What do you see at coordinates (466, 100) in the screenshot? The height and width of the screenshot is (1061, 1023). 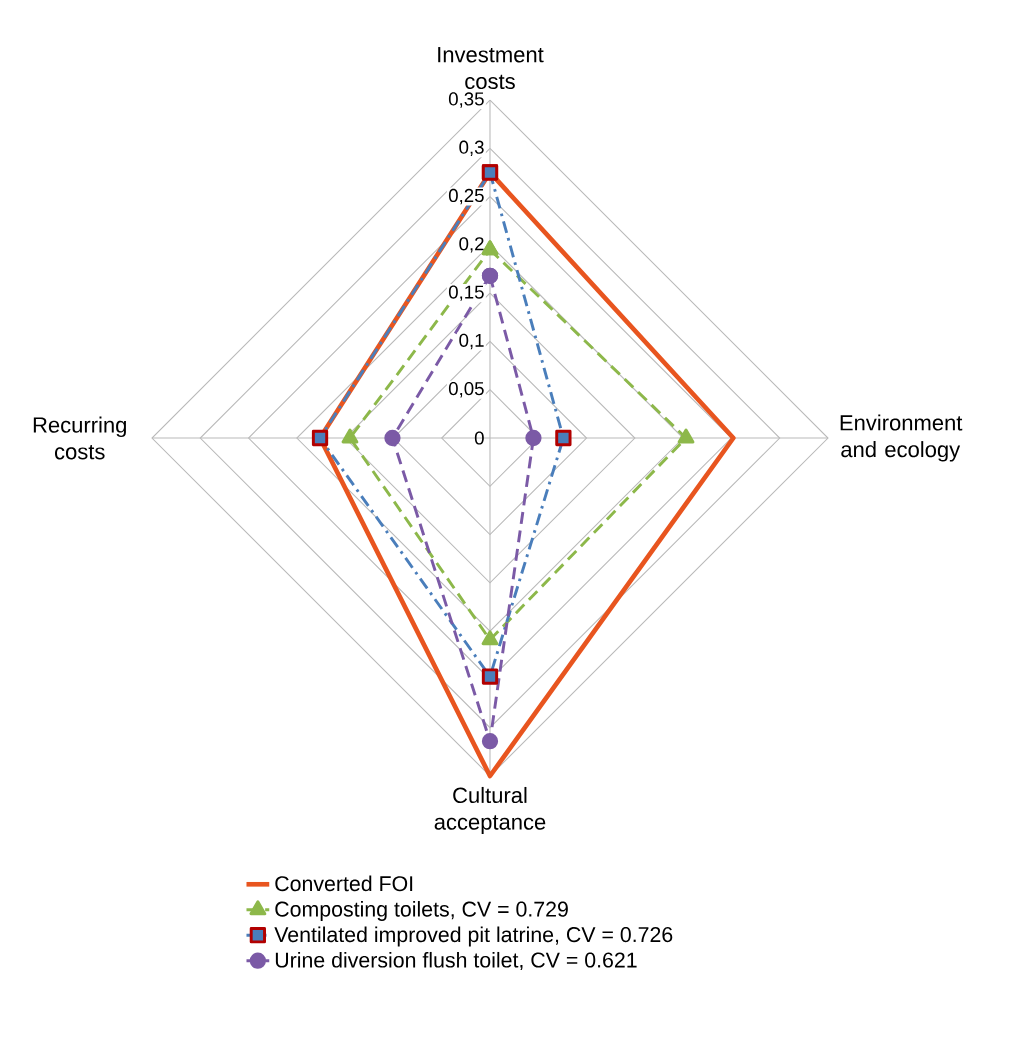 I see `y-tick-label: 0,35` at bounding box center [466, 100].